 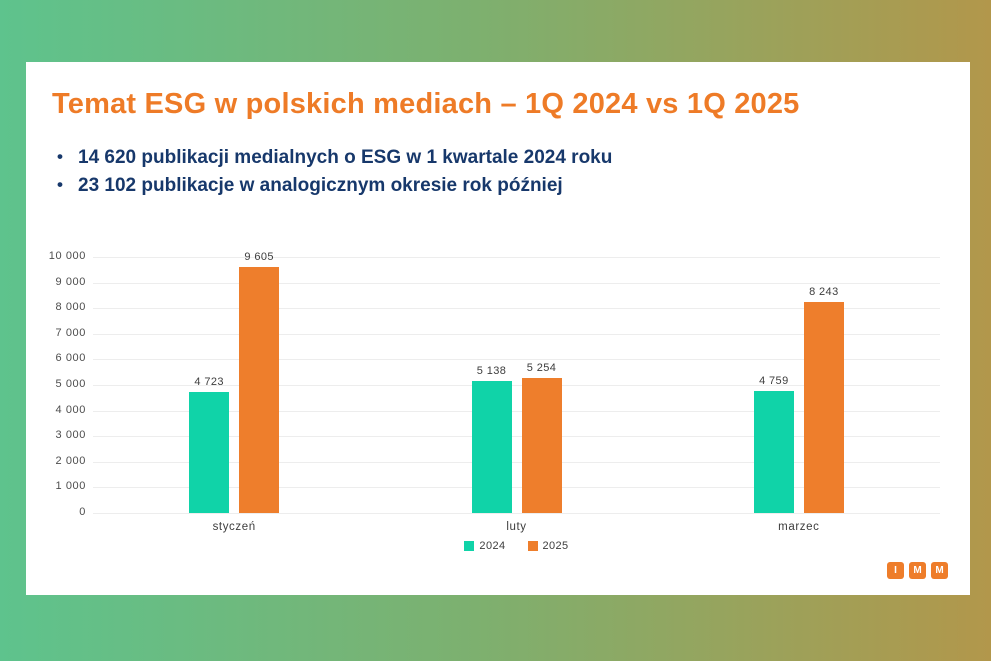 I want to click on y-axis-tick-label: 1 000, so click(x=70, y=486).